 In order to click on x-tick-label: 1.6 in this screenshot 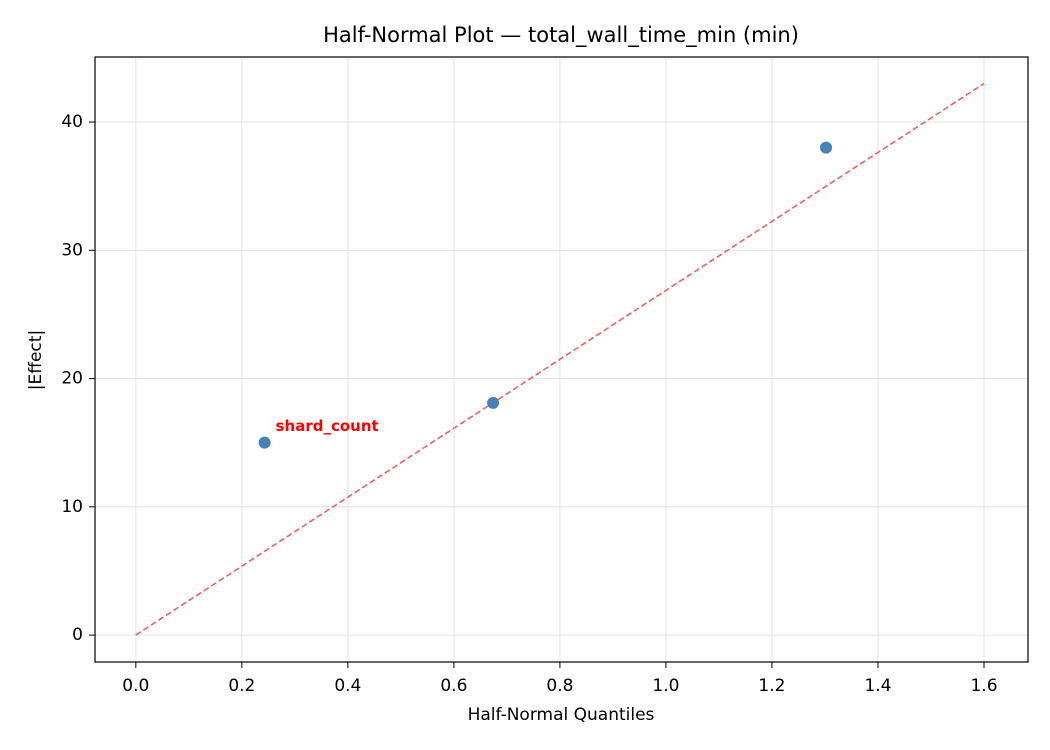, I will do `click(983, 686)`.